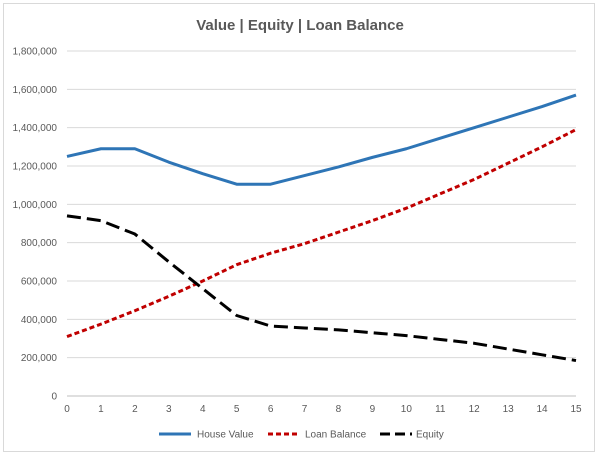  Describe the element at coordinates (323, 409) in the screenshot. I see `x-tick-labels: 0 1 2 3 4 5 6 7 8 9 10 11 12 13 14 15` at that location.